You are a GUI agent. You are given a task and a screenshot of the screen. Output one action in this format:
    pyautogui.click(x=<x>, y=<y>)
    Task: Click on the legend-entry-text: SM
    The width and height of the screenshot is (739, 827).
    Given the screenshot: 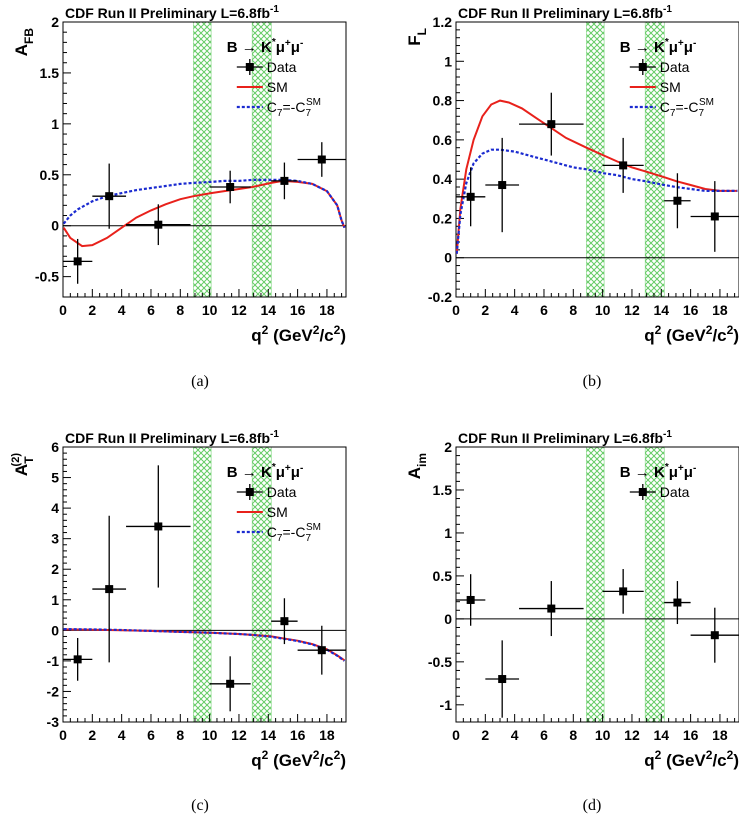 What is the action you would take?
    pyautogui.click(x=277, y=512)
    